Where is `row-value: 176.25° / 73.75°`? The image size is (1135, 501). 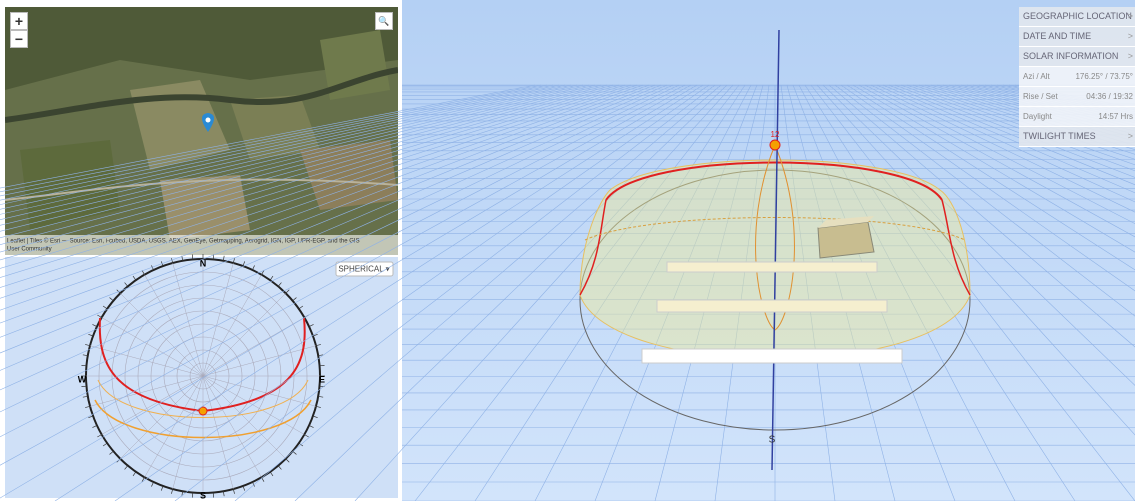 row-value: 176.25° / 73.75° is located at coordinates (1104, 76).